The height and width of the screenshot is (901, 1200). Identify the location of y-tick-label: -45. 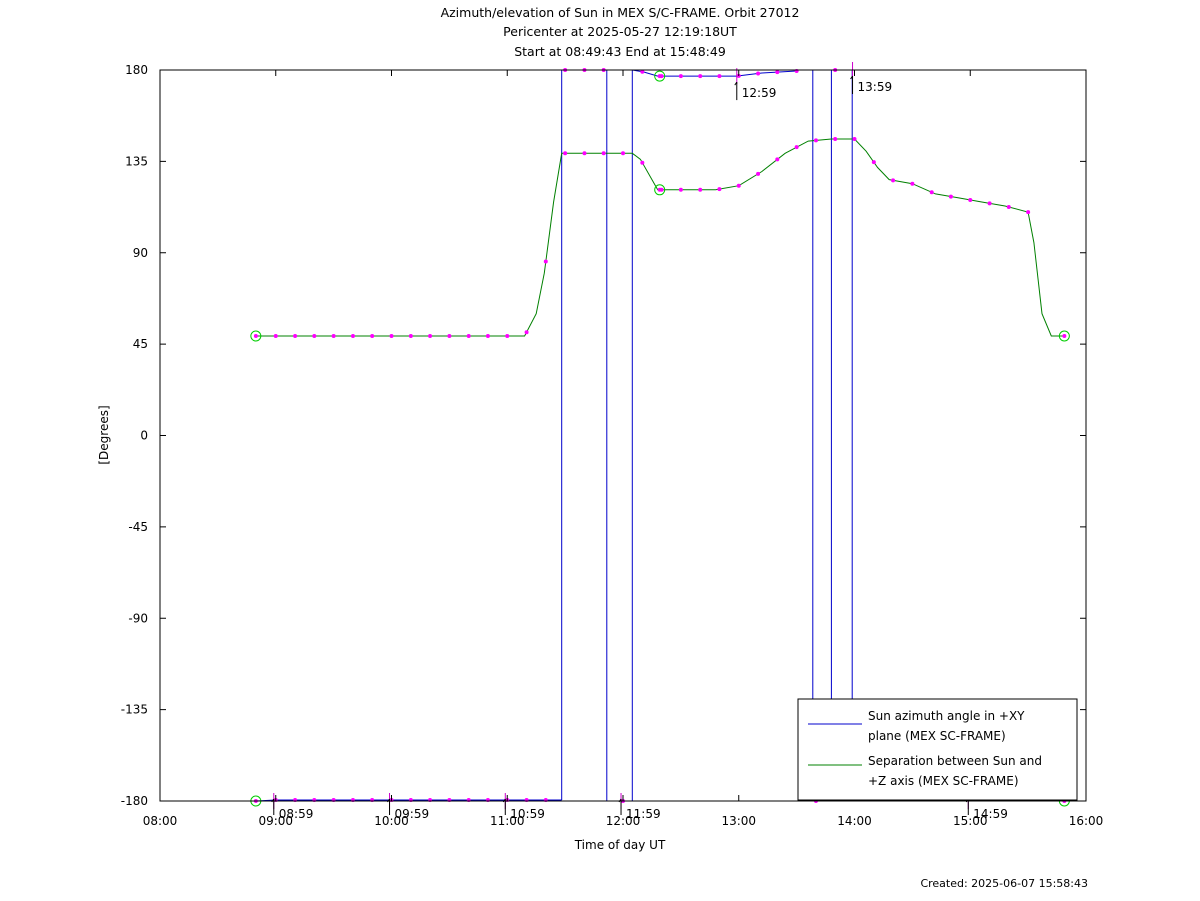
(138, 527).